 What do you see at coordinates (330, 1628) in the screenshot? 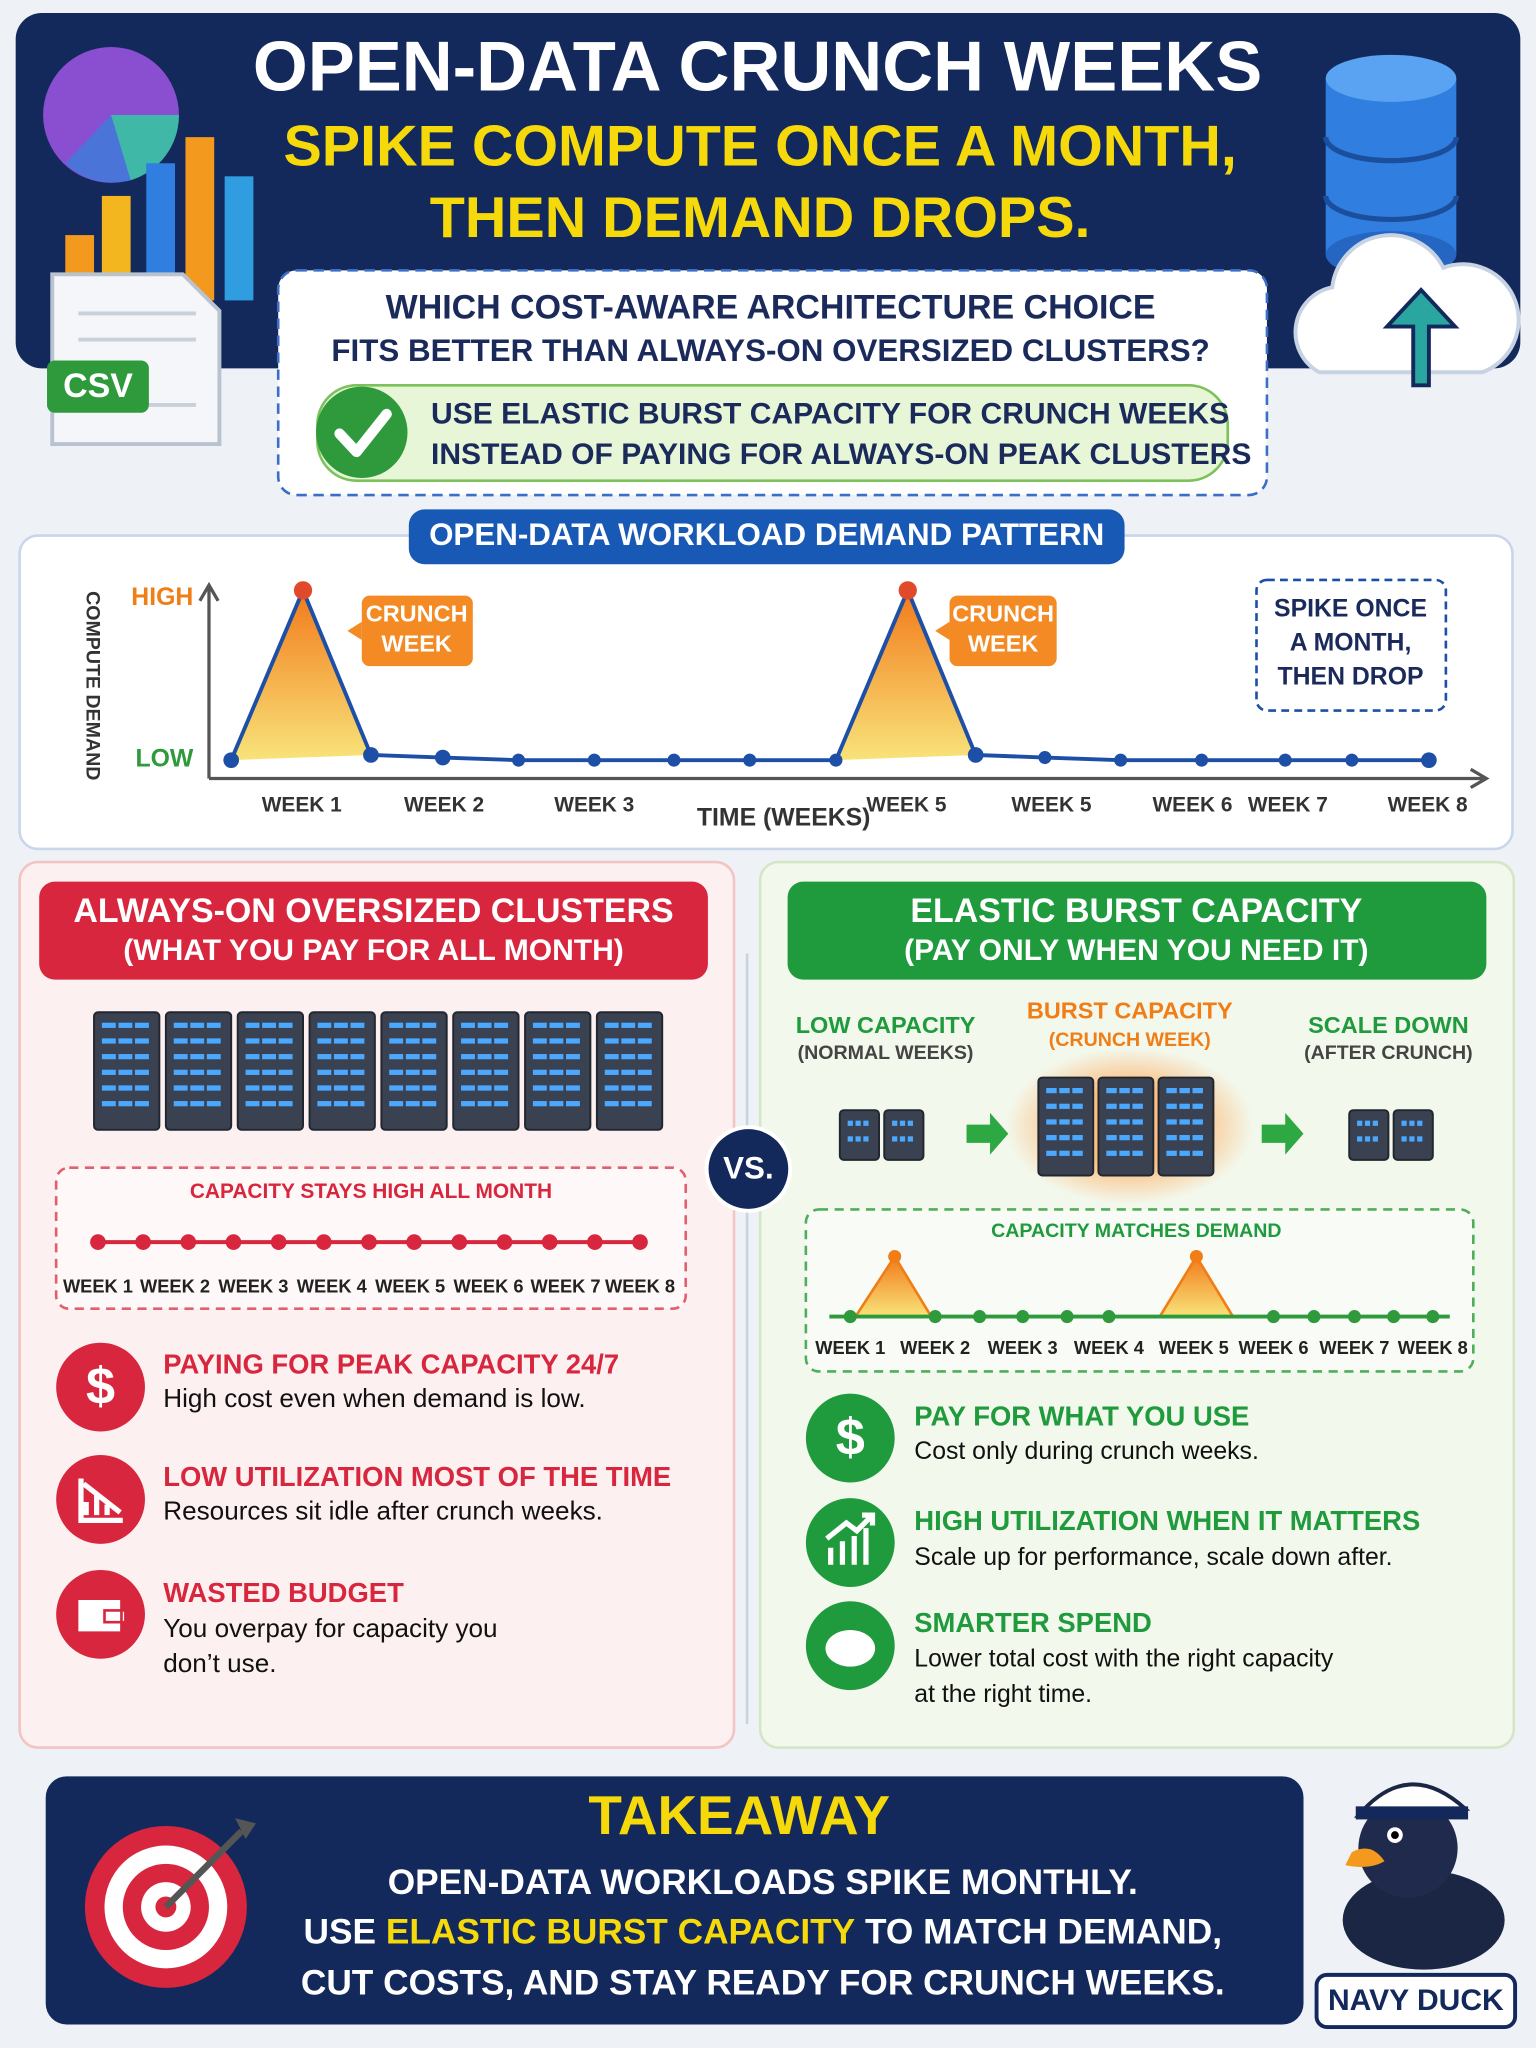
I see `item-text: You overpay for capacity you` at bounding box center [330, 1628].